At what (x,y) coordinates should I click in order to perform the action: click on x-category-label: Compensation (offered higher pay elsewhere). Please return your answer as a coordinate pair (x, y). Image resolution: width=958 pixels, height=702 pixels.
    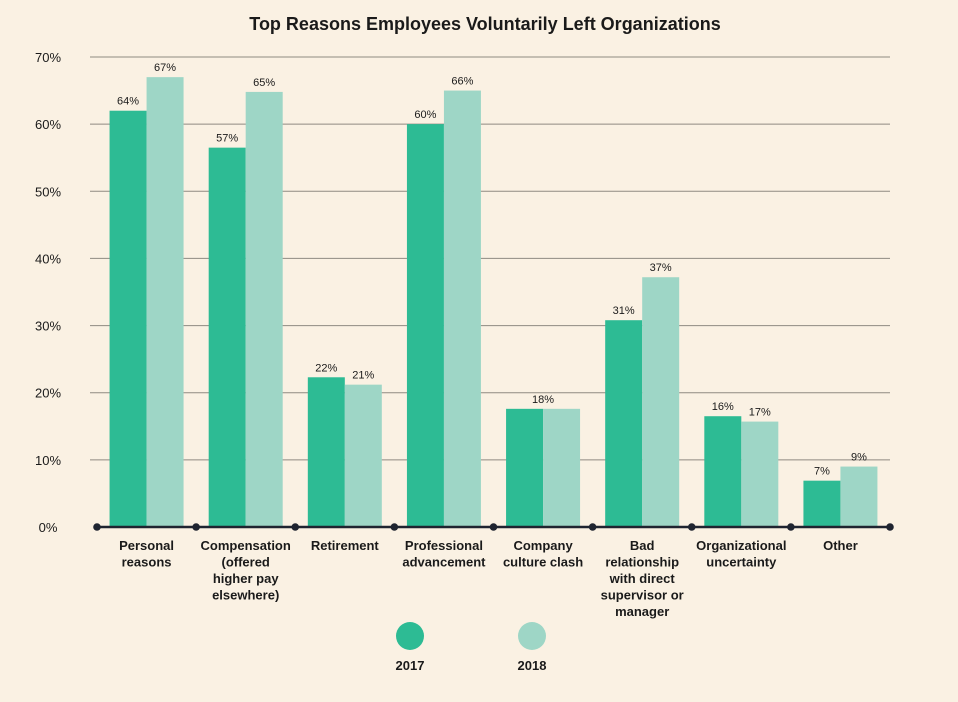
    Looking at the image, I should click on (246, 570).